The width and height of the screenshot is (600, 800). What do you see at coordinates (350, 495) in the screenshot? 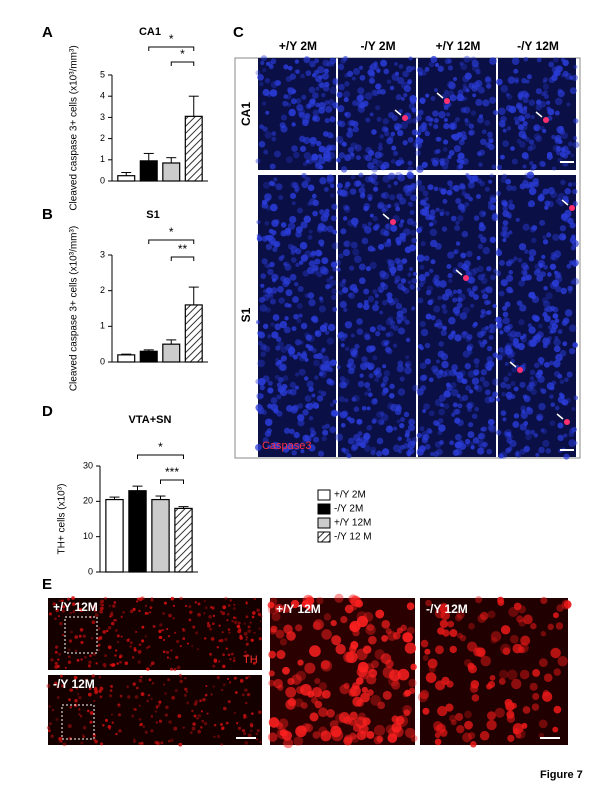
I see `legend-label: +/Y 2M` at bounding box center [350, 495].